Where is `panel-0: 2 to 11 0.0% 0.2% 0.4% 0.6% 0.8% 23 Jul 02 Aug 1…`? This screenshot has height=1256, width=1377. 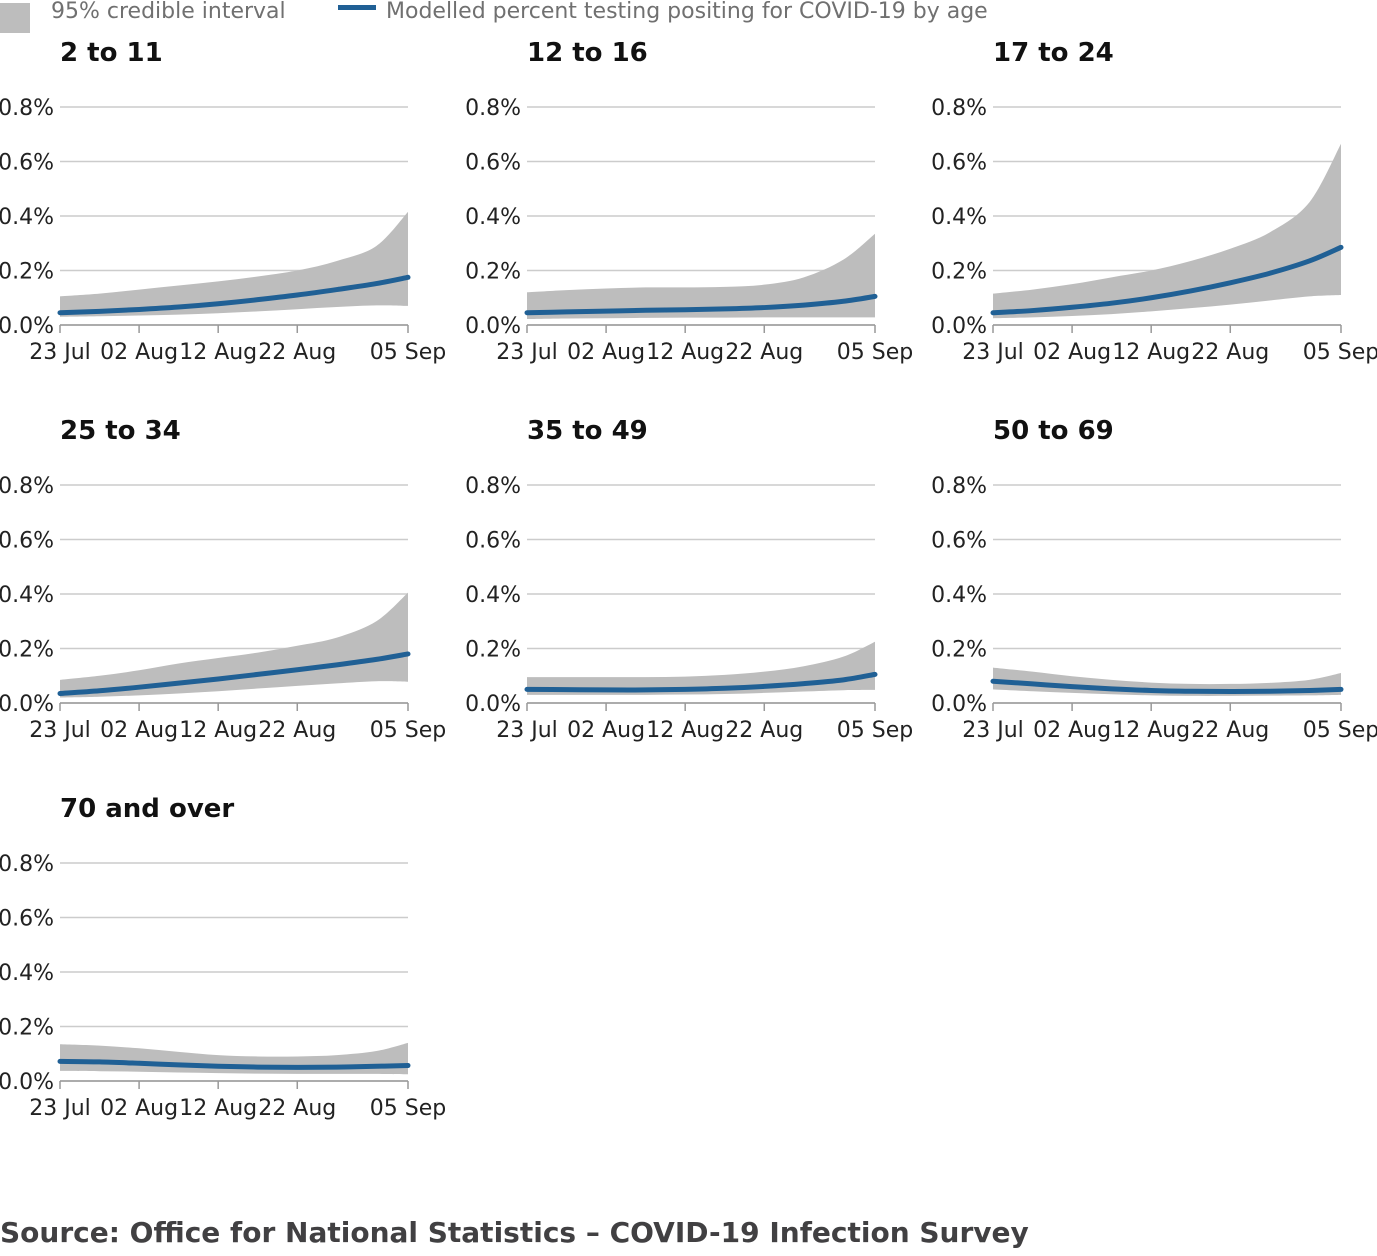
panel-0: 2 to 11 0.0% 0.2% 0.4% 0.6% 0.8% 23 Jul 02 Aug 1… is located at coordinates (223, 201).